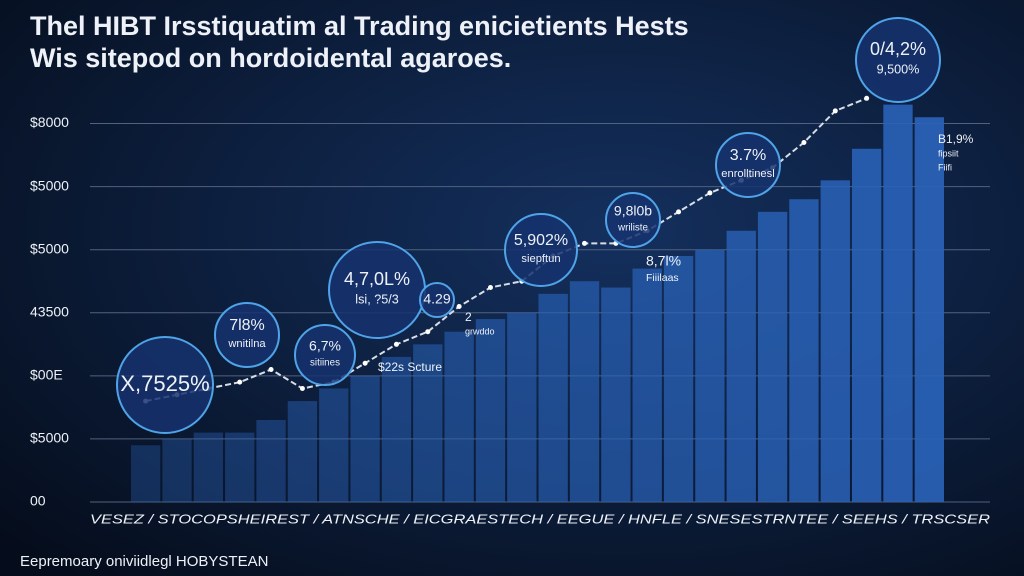 The width and height of the screenshot is (1024, 576). I want to click on annotation-bubble: 6,7% sitiines, so click(325, 355).